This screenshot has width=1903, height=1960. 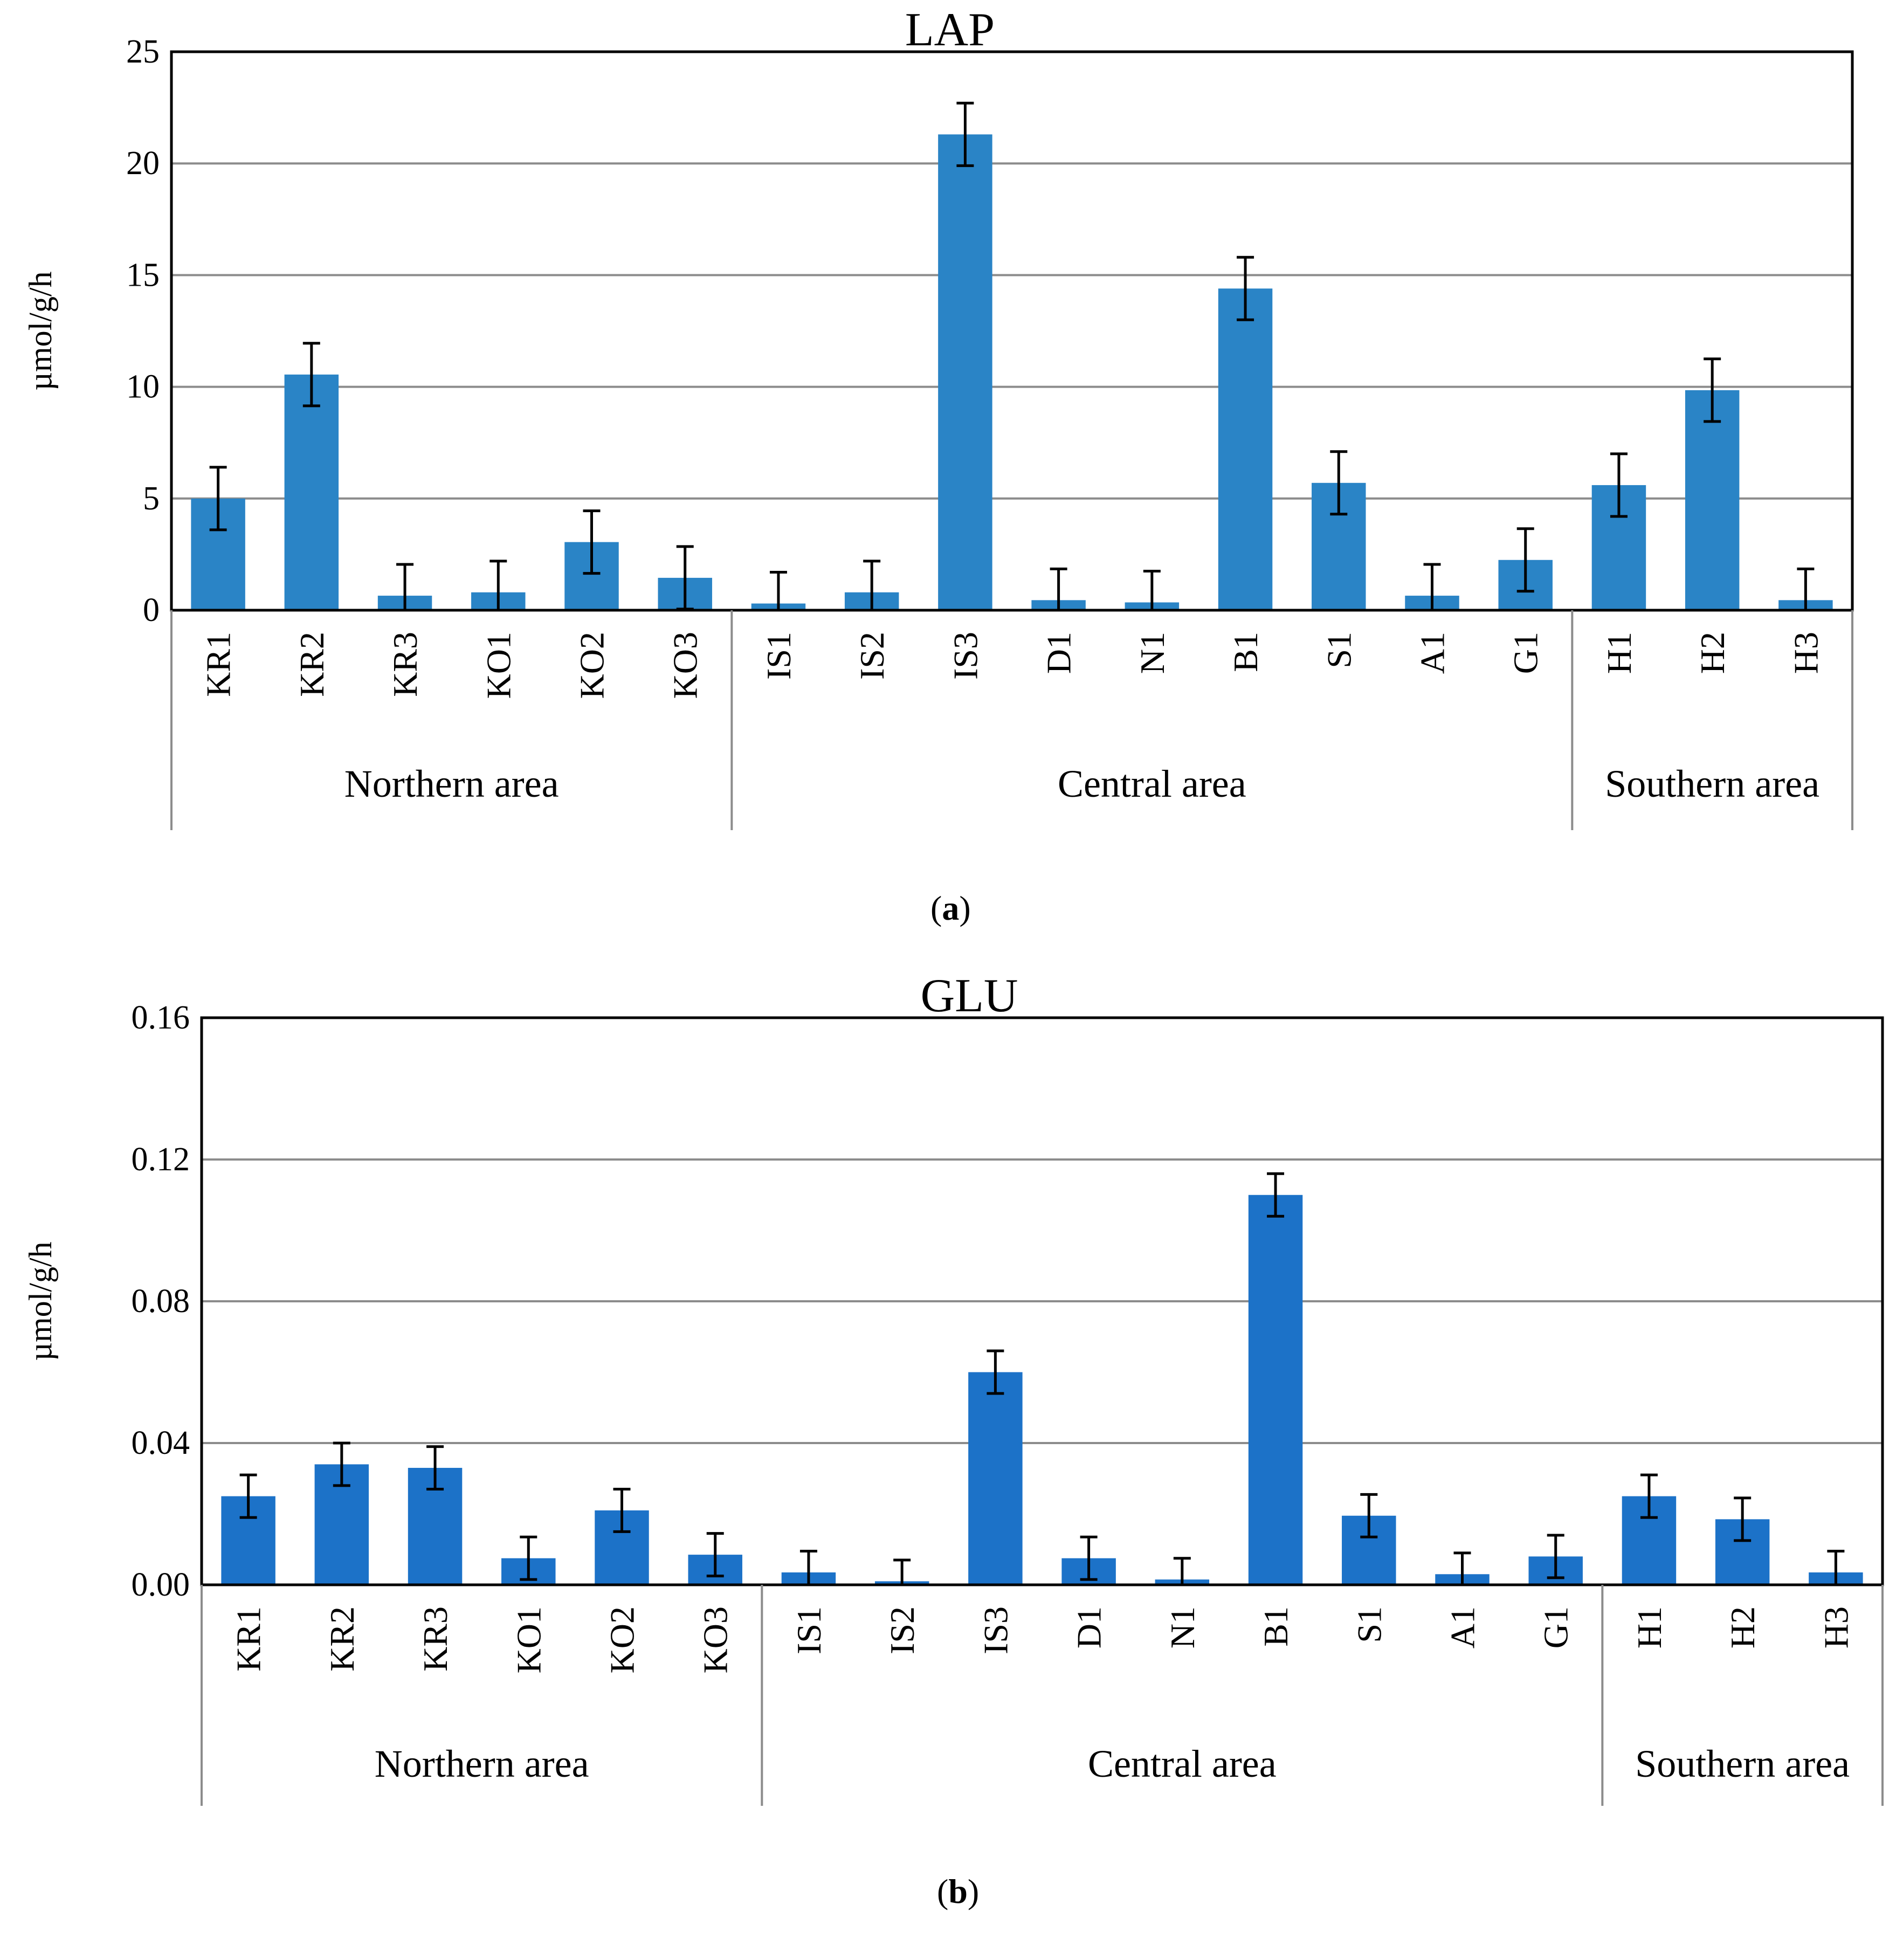 I want to click on y-tick-label: 0.00, so click(x=161, y=1585).